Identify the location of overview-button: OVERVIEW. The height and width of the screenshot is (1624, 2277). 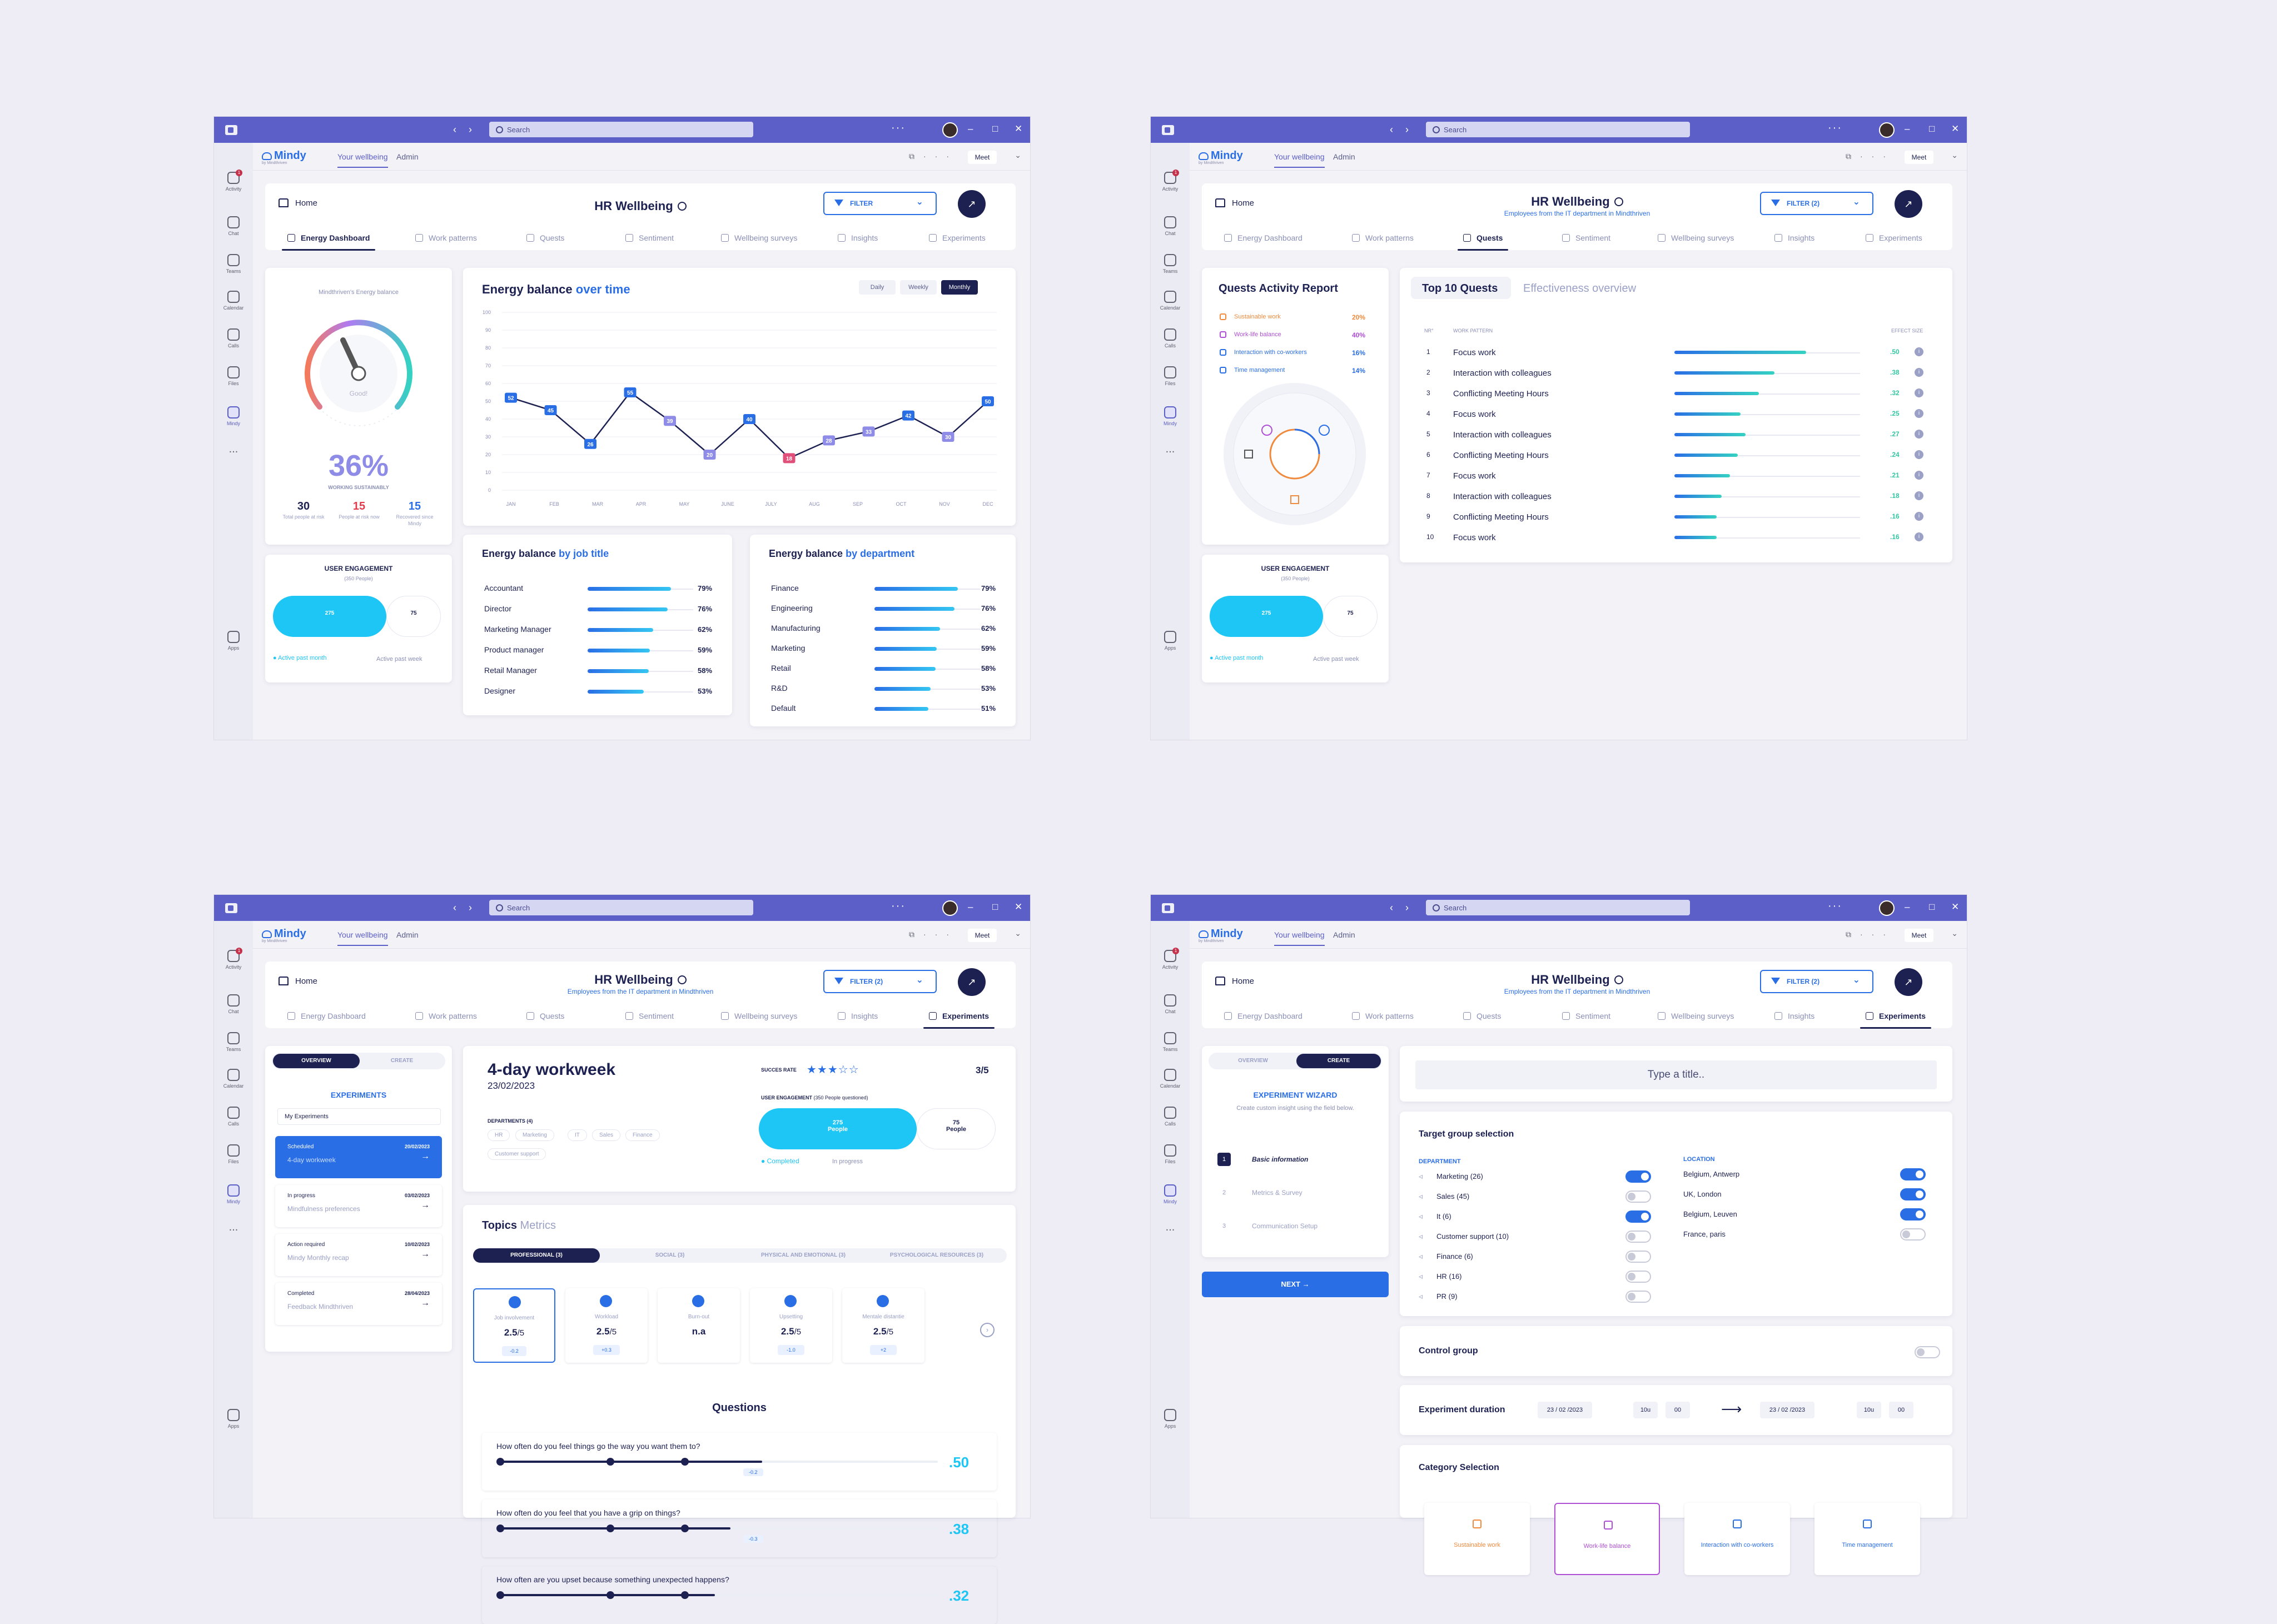
(1253, 1061).